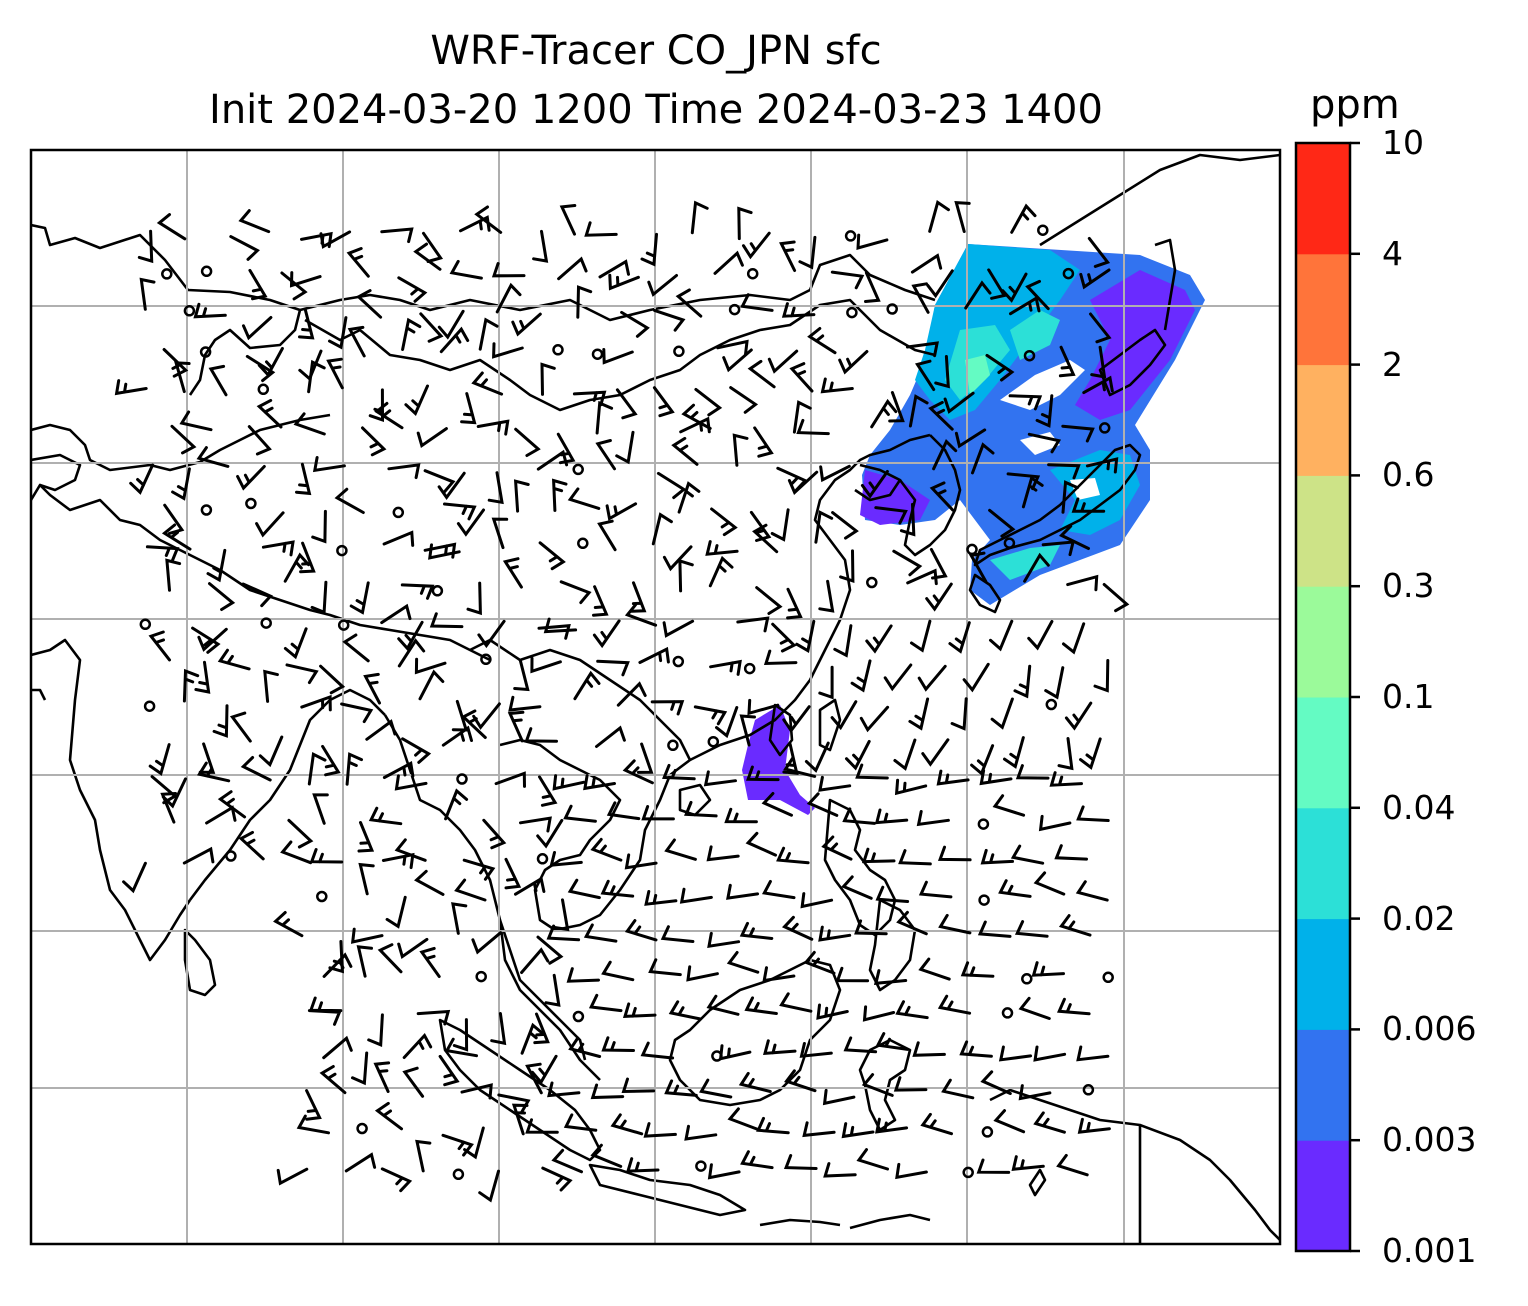  Describe the element at coordinates (1429, 1140) in the screenshot. I see `colorbar-tick-label: 0.003` at that location.